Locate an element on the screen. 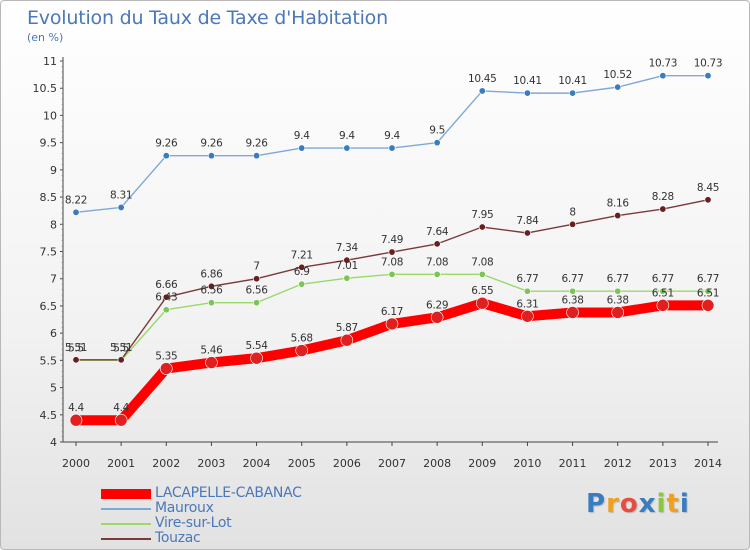  x-tick-label: 2002 is located at coordinates (166, 463).